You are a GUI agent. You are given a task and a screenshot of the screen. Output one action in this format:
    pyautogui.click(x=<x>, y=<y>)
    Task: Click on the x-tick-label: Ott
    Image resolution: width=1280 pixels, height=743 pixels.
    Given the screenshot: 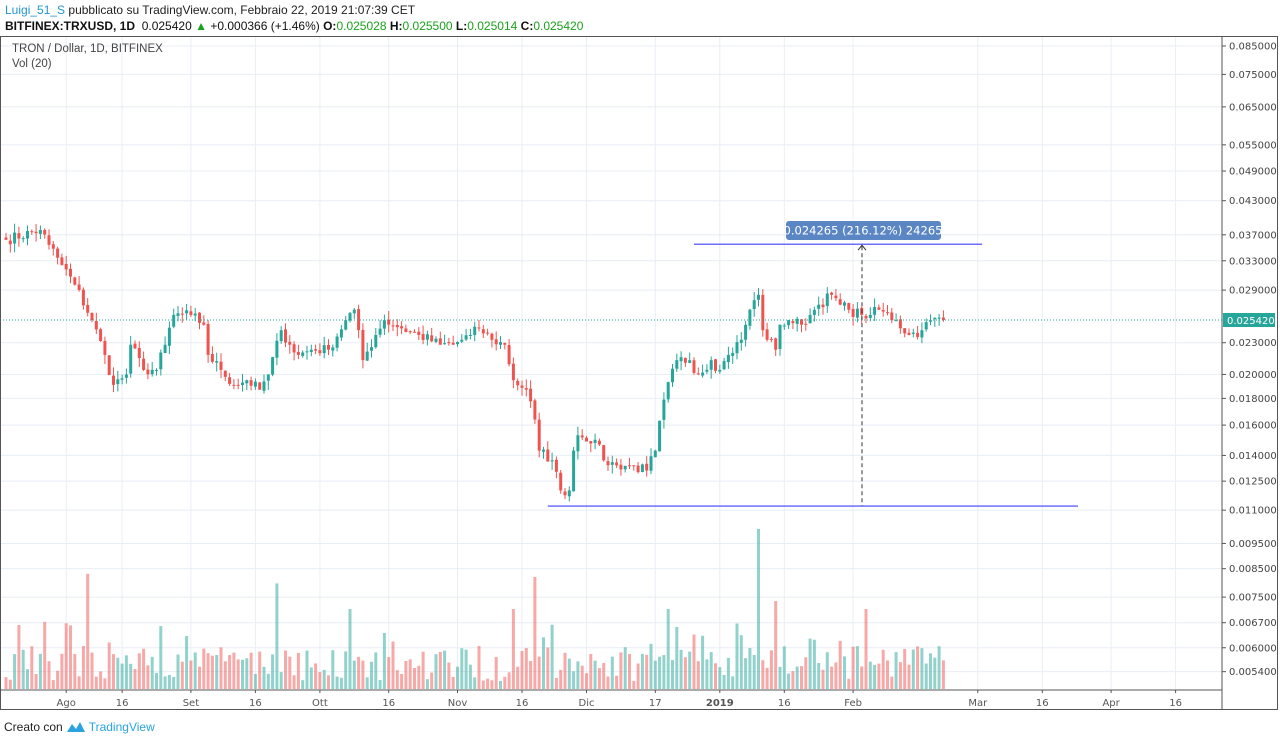 What is the action you would take?
    pyautogui.click(x=320, y=703)
    